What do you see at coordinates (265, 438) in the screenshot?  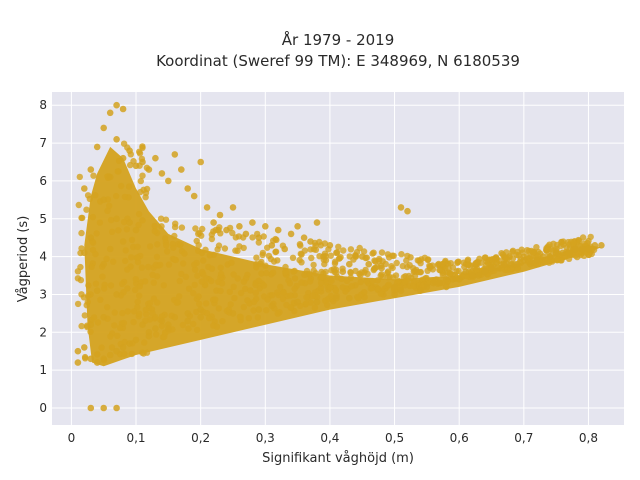 I see `x-tick-label: 0,3` at bounding box center [265, 438].